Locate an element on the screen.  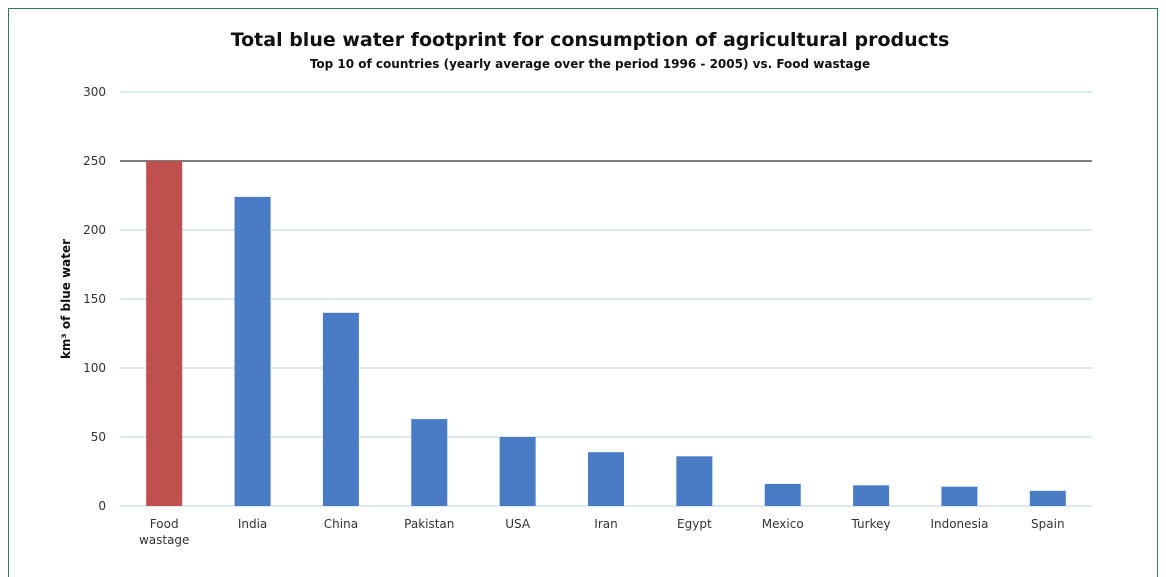
x-tick-label: Egypt is located at coordinates (694, 524).